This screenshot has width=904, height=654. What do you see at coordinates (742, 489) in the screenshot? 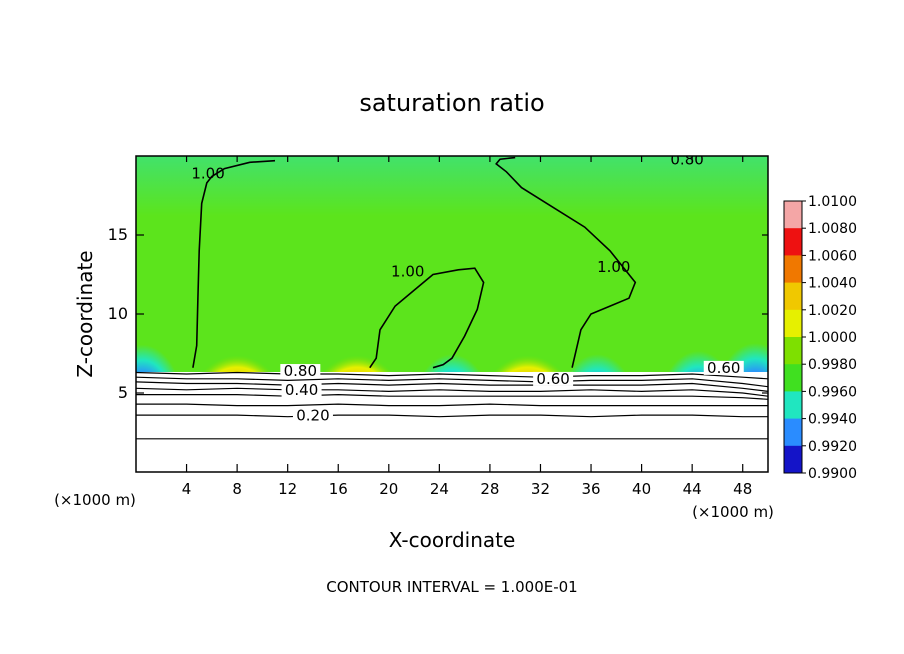
I see `x-tick-label: 48` at bounding box center [742, 489].